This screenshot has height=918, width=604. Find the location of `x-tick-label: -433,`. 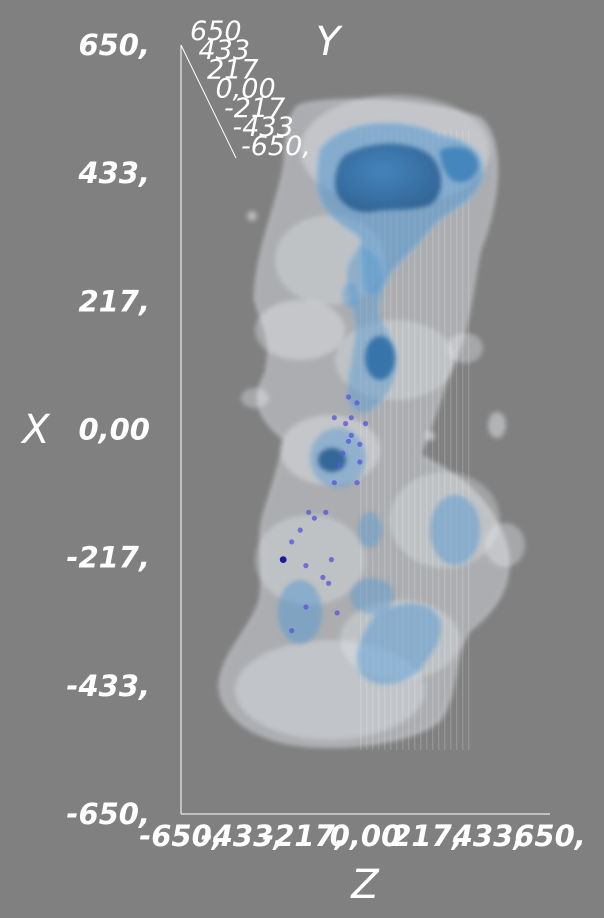

x-tick-label: -433, is located at coordinates (108, 686).